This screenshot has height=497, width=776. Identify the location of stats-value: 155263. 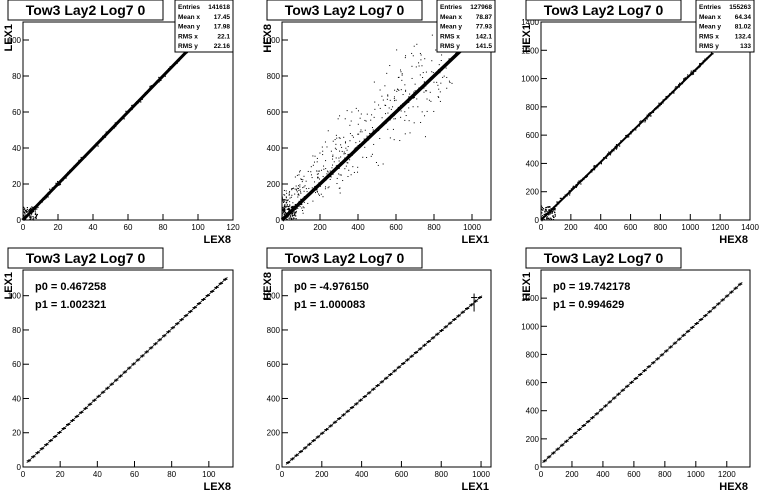
(740, 7).